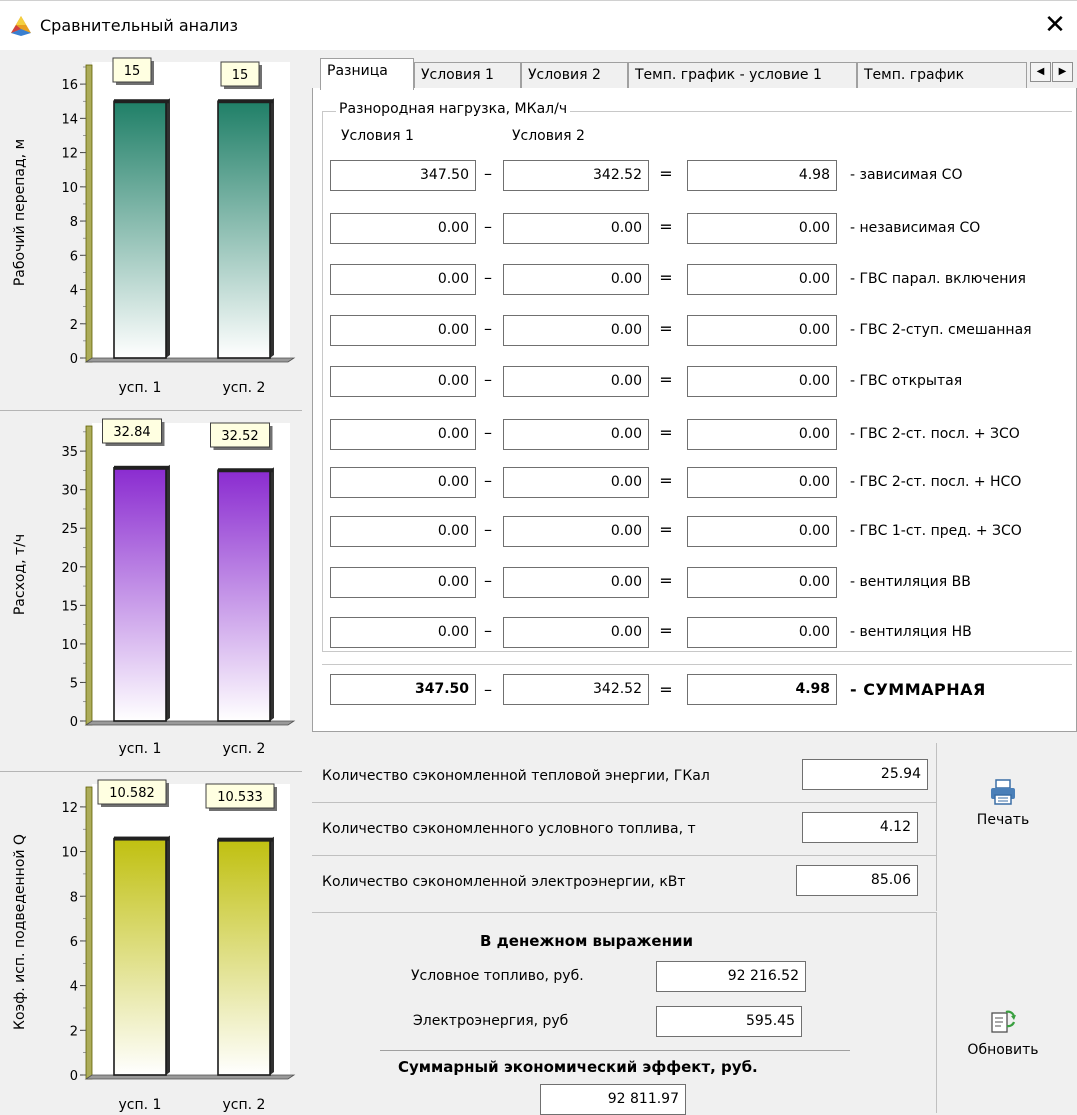 The image size is (1077, 1115). I want to click on fuel-cost-value: 92 216.52, so click(731, 976).